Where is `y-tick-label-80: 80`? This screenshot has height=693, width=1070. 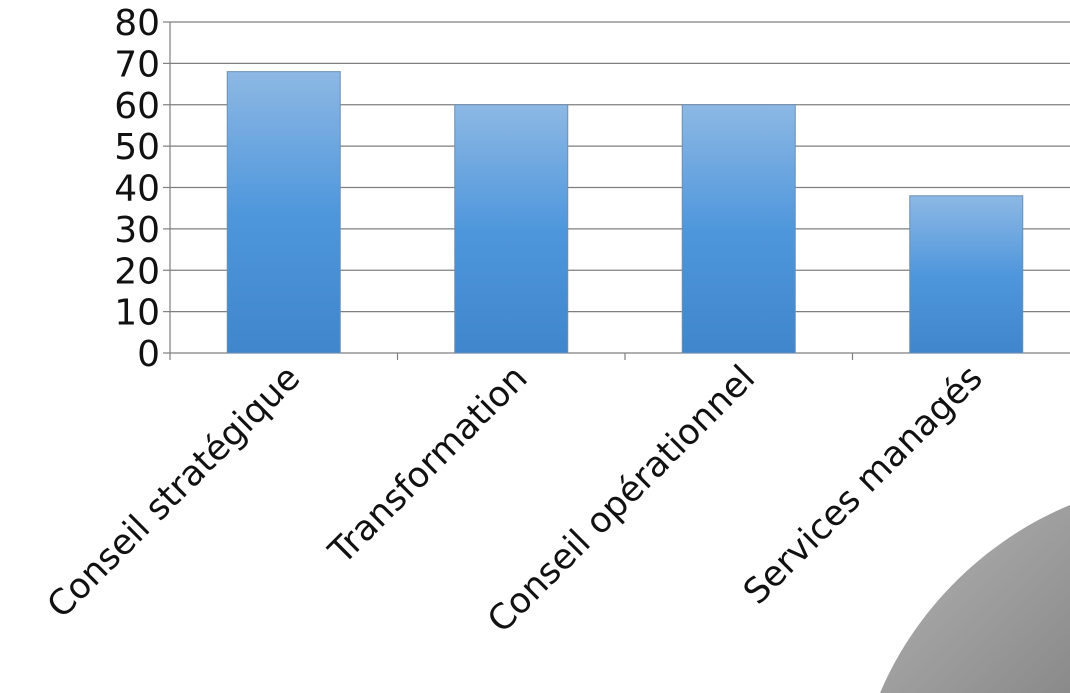 y-tick-label-80: 80 is located at coordinates (137, 23).